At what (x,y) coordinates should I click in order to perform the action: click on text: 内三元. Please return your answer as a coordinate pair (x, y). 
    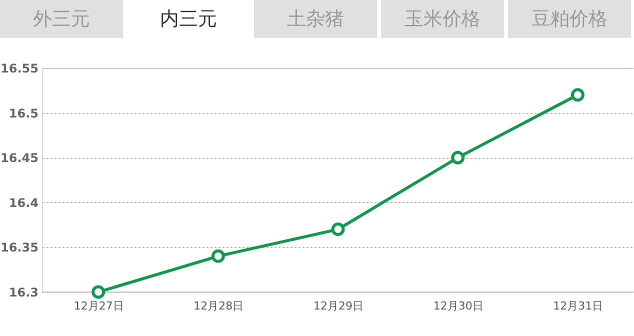
    Looking at the image, I should click on (188, 19).